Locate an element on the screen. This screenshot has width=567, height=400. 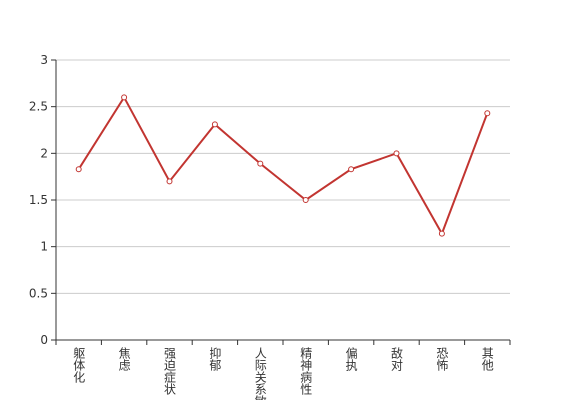
x-tick-label: 精神病性 is located at coordinates (306, 371).